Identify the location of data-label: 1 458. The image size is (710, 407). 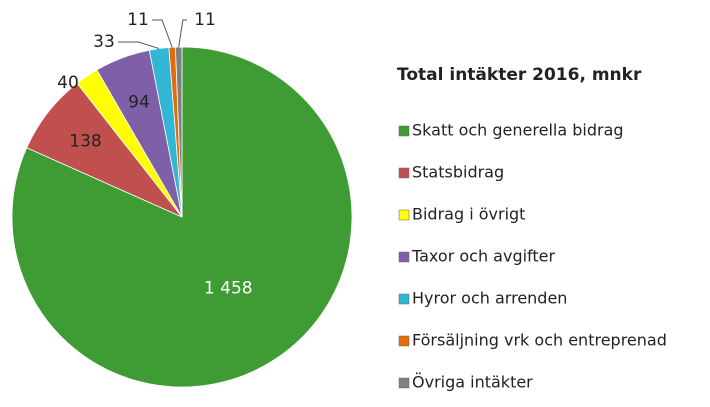
(228, 288).